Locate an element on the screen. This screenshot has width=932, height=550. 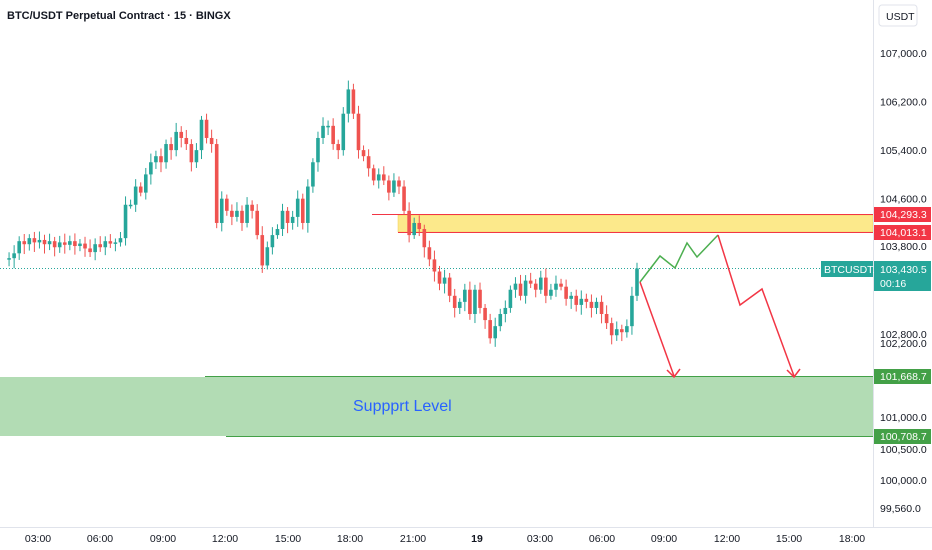
symbol-tag is located at coordinates (847, 269).